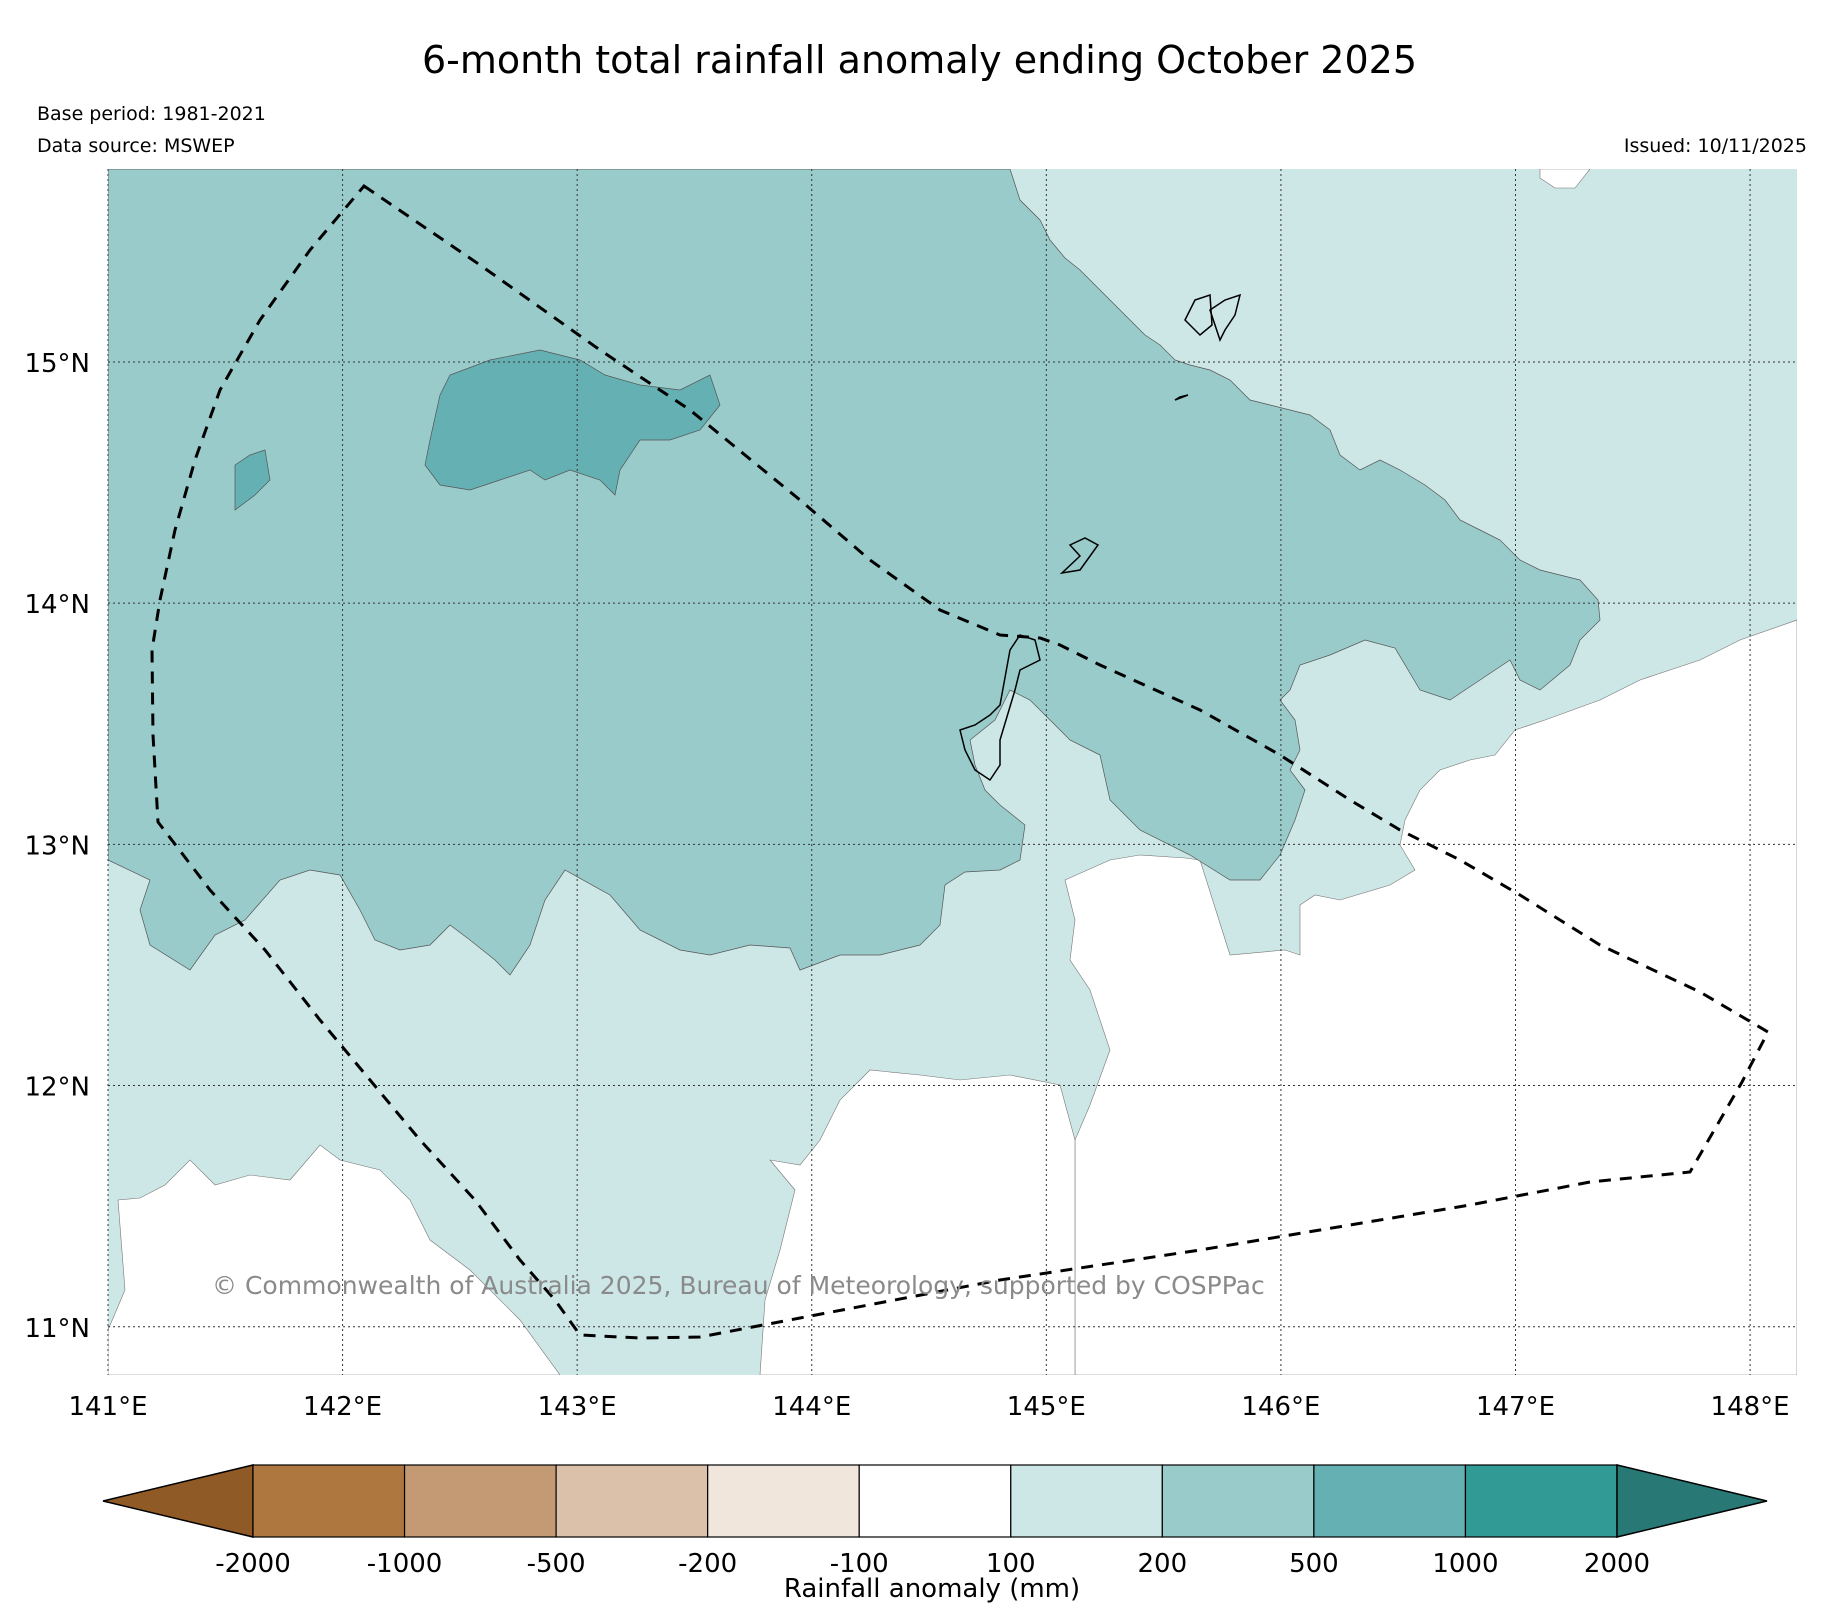 The image size is (1839, 1609). What do you see at coordinates (334, 1259) in the screenshot?
I see `anomaly-fill-near-normal-sw` at bounding box center [334, 1259].